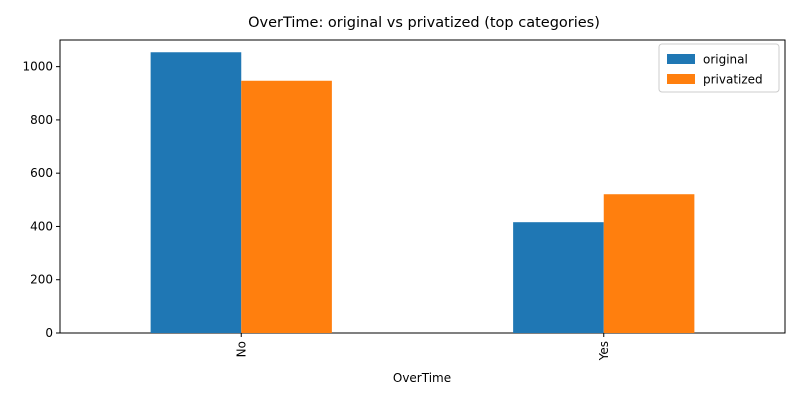  I want to click on y-tick-label: 200, so click(41, 280).